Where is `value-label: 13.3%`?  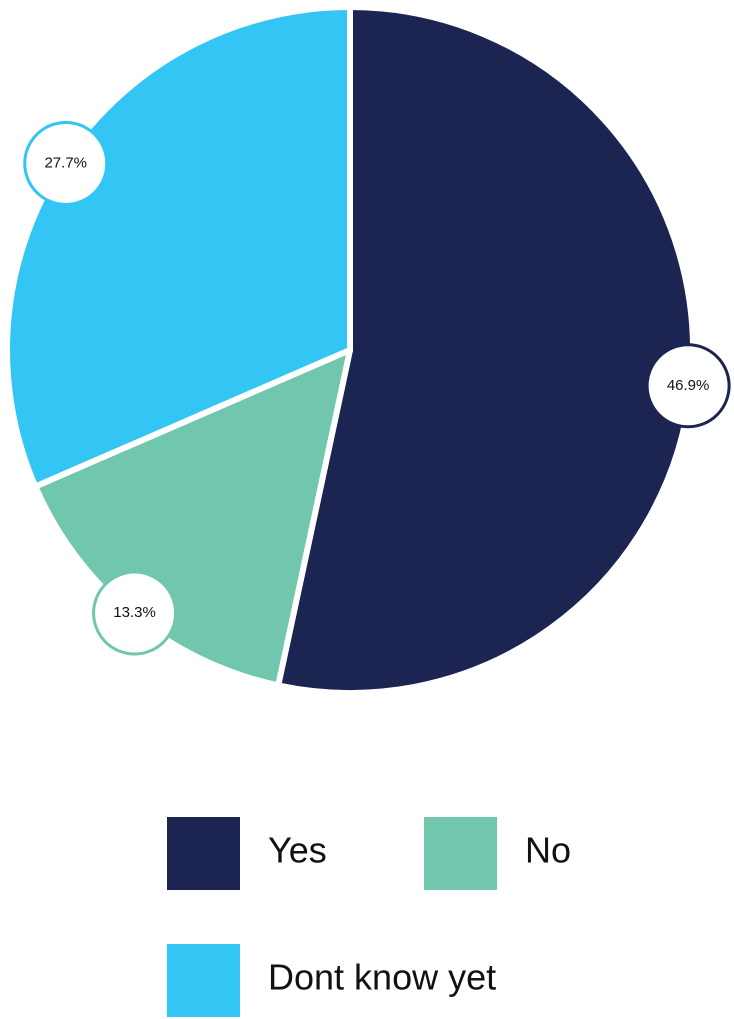
value-label: 13.3% is located at coordinates (134, 612).